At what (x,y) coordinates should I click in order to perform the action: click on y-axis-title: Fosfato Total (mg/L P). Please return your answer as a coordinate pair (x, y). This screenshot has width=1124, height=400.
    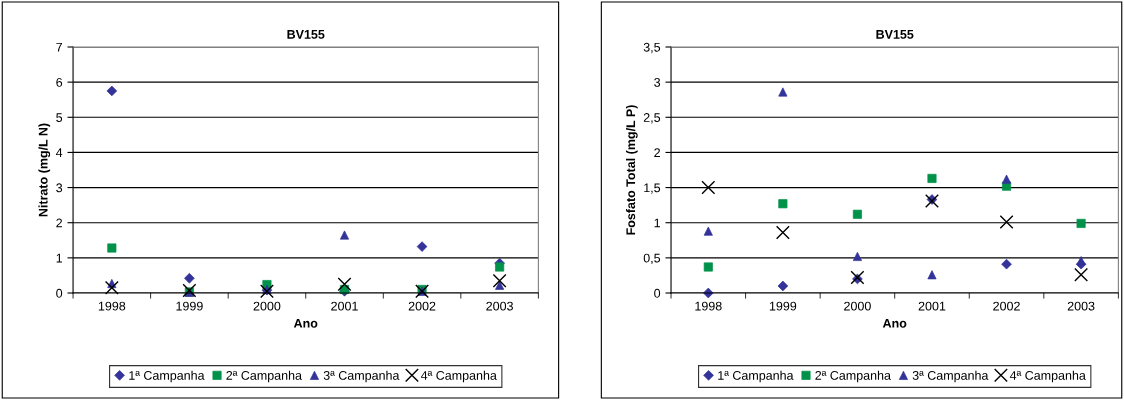
    Looking at the image, I should click on (631, 170).